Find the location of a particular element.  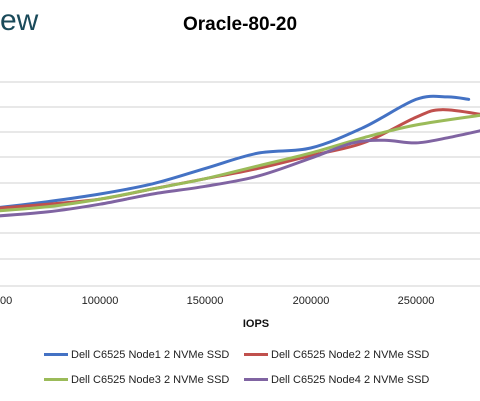

legend-item-node4: Dell C6525 Node4 2 NVMe SSD is located at coordinates (336, 380).